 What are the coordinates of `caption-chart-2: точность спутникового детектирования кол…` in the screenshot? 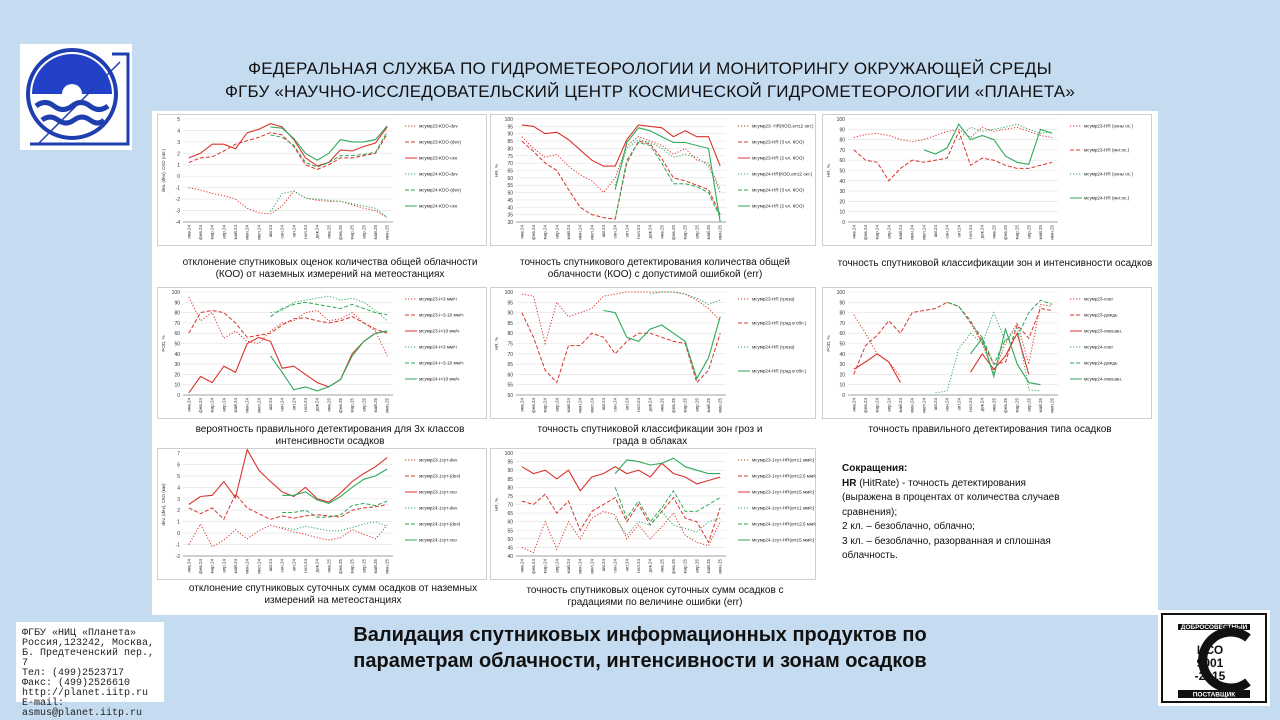 It's located at (655, 268).